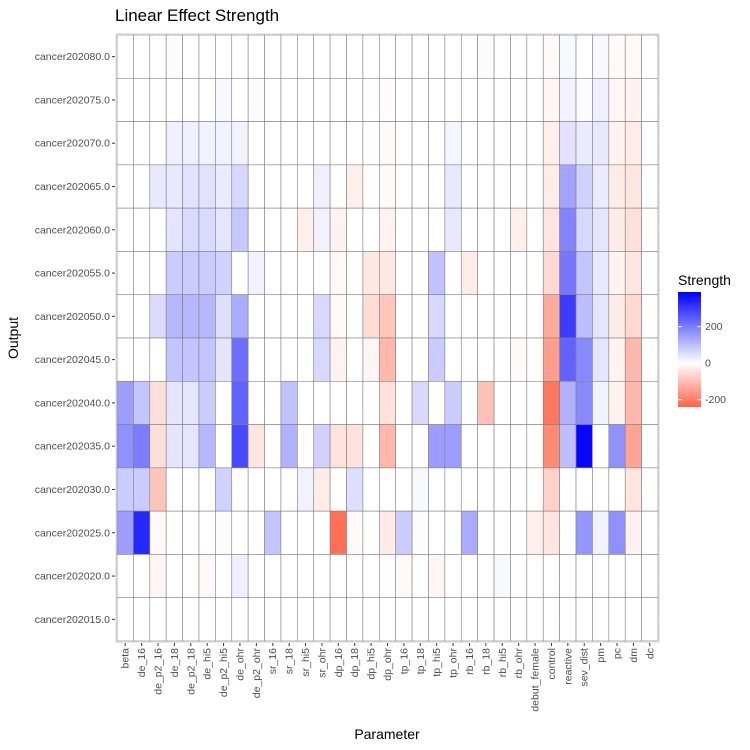 This screenshot has height=750, width=750. What do you see at coordinates (387, 99) in the screenshot?
I see `heatmap-cell-dp_ohr-cancer202075.0` at bounding box center [387, 99].